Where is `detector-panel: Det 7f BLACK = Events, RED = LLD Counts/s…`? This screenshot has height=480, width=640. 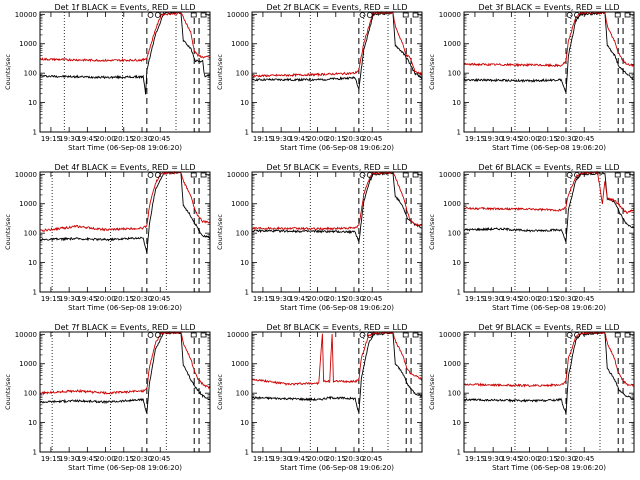
detector-panel: Det 7f BLACK = Events, RED = LLD Counts/s… is located at coordinates (107, 397).